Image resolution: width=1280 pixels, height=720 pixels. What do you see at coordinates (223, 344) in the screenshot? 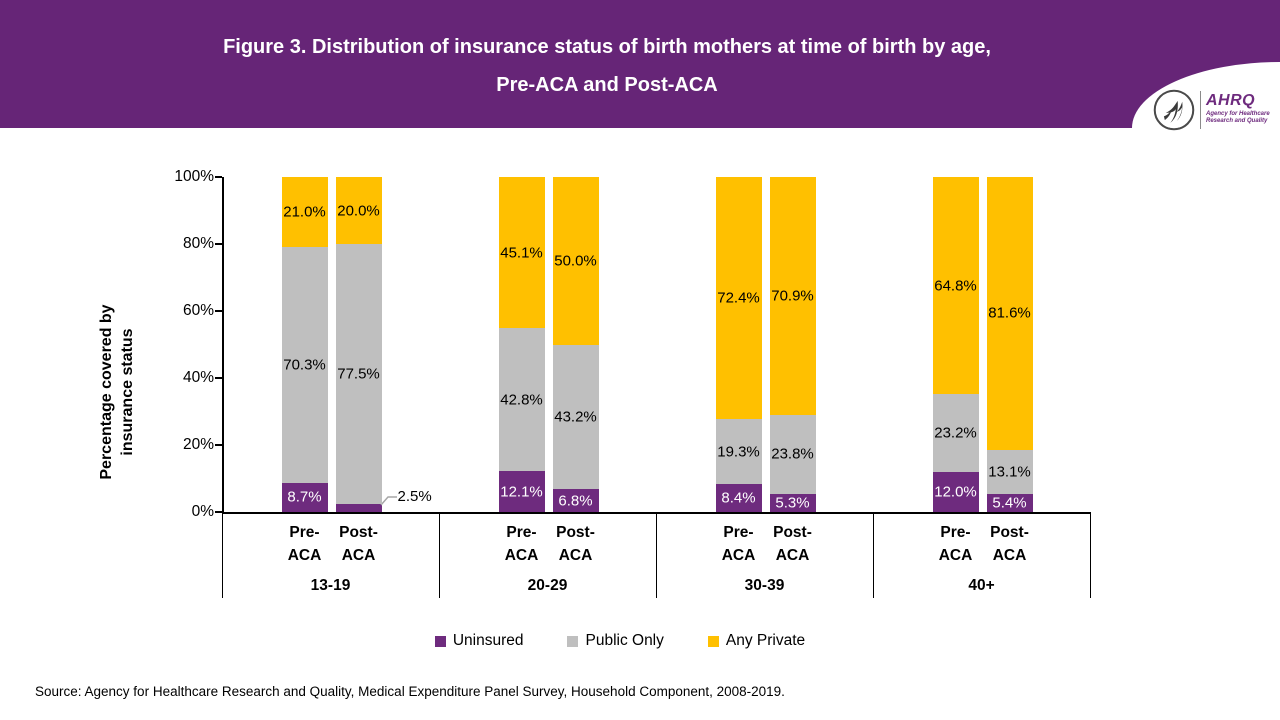
I see `y-axis-line` at bounding box center [223, 344].